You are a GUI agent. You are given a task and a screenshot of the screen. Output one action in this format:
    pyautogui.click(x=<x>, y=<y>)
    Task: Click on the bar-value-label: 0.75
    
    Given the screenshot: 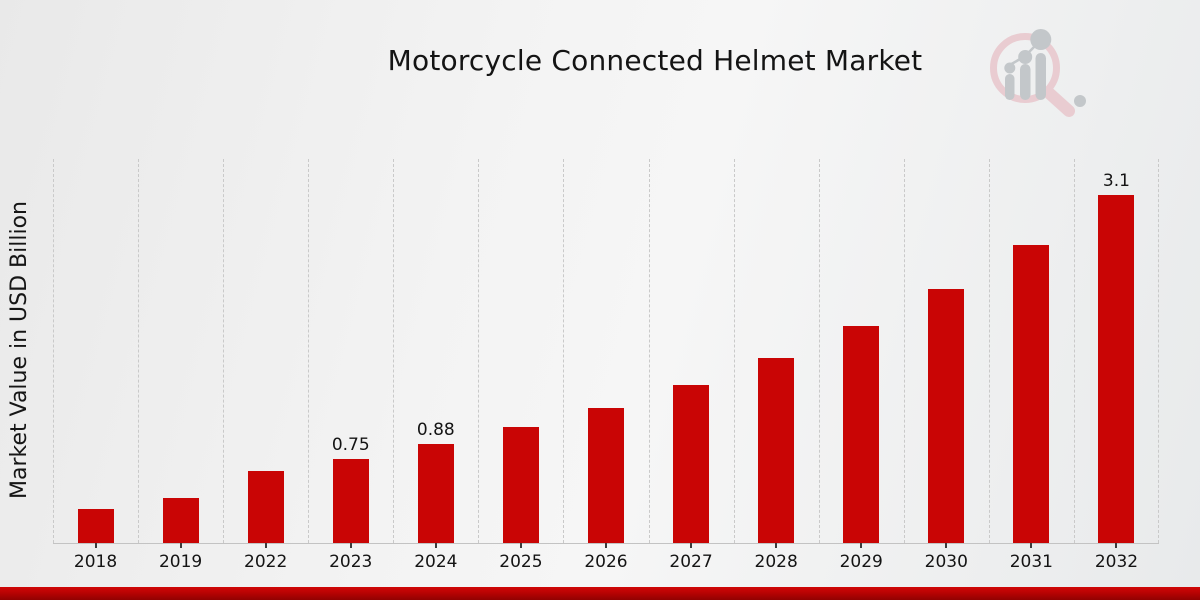 What is the action you would take?
    pyautogui.click(x=350, y=445)
    